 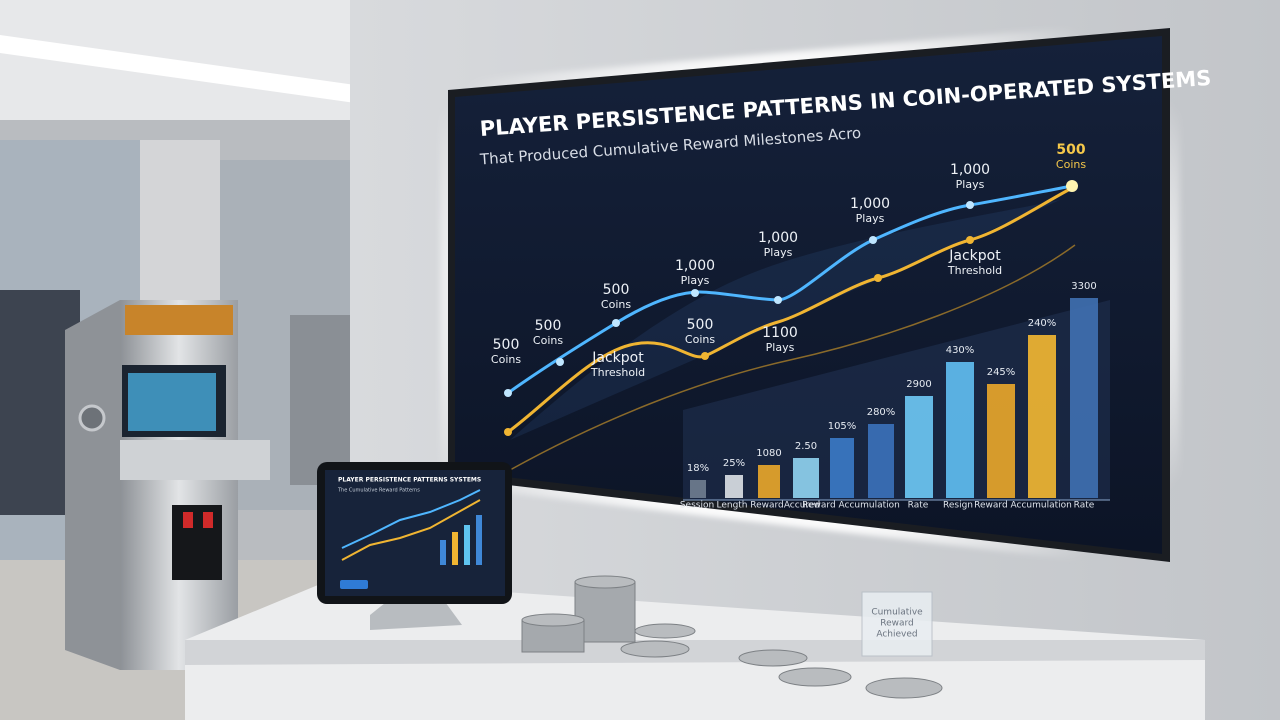 I want to click on tablet-subtitle: The Cumulative Reward Patterns, so click(x=378, y=491).